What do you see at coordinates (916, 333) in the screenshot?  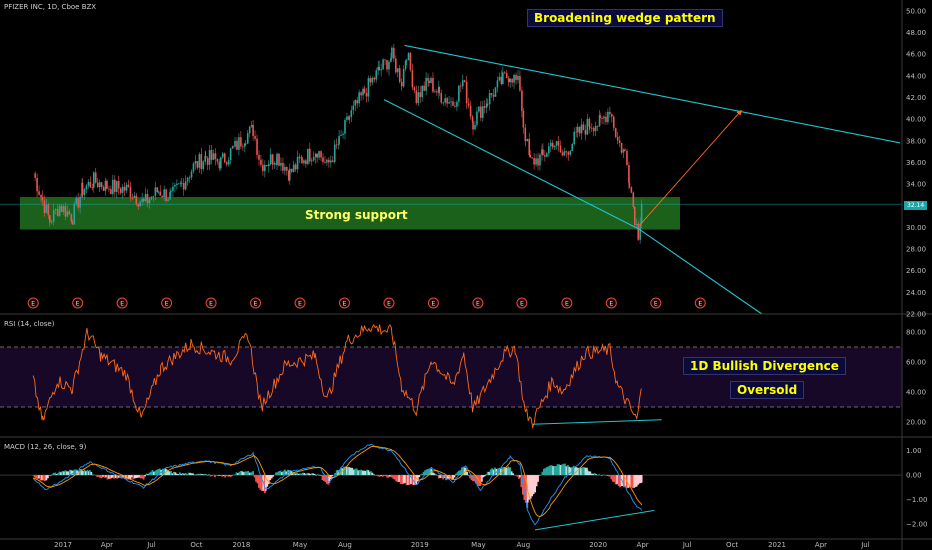 I see `rsi-tick-label: 80.00` at bounding box center [916, 333].